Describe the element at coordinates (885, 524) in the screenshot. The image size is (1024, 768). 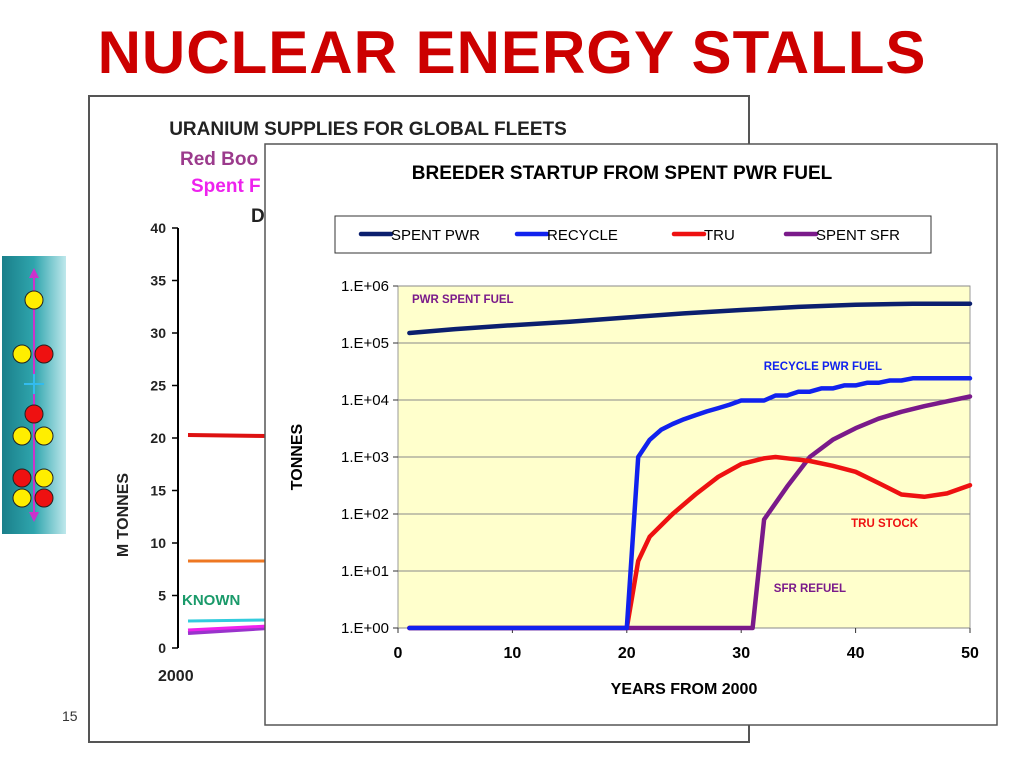
I see `chart-annotation: TRU STOCK` at that location.